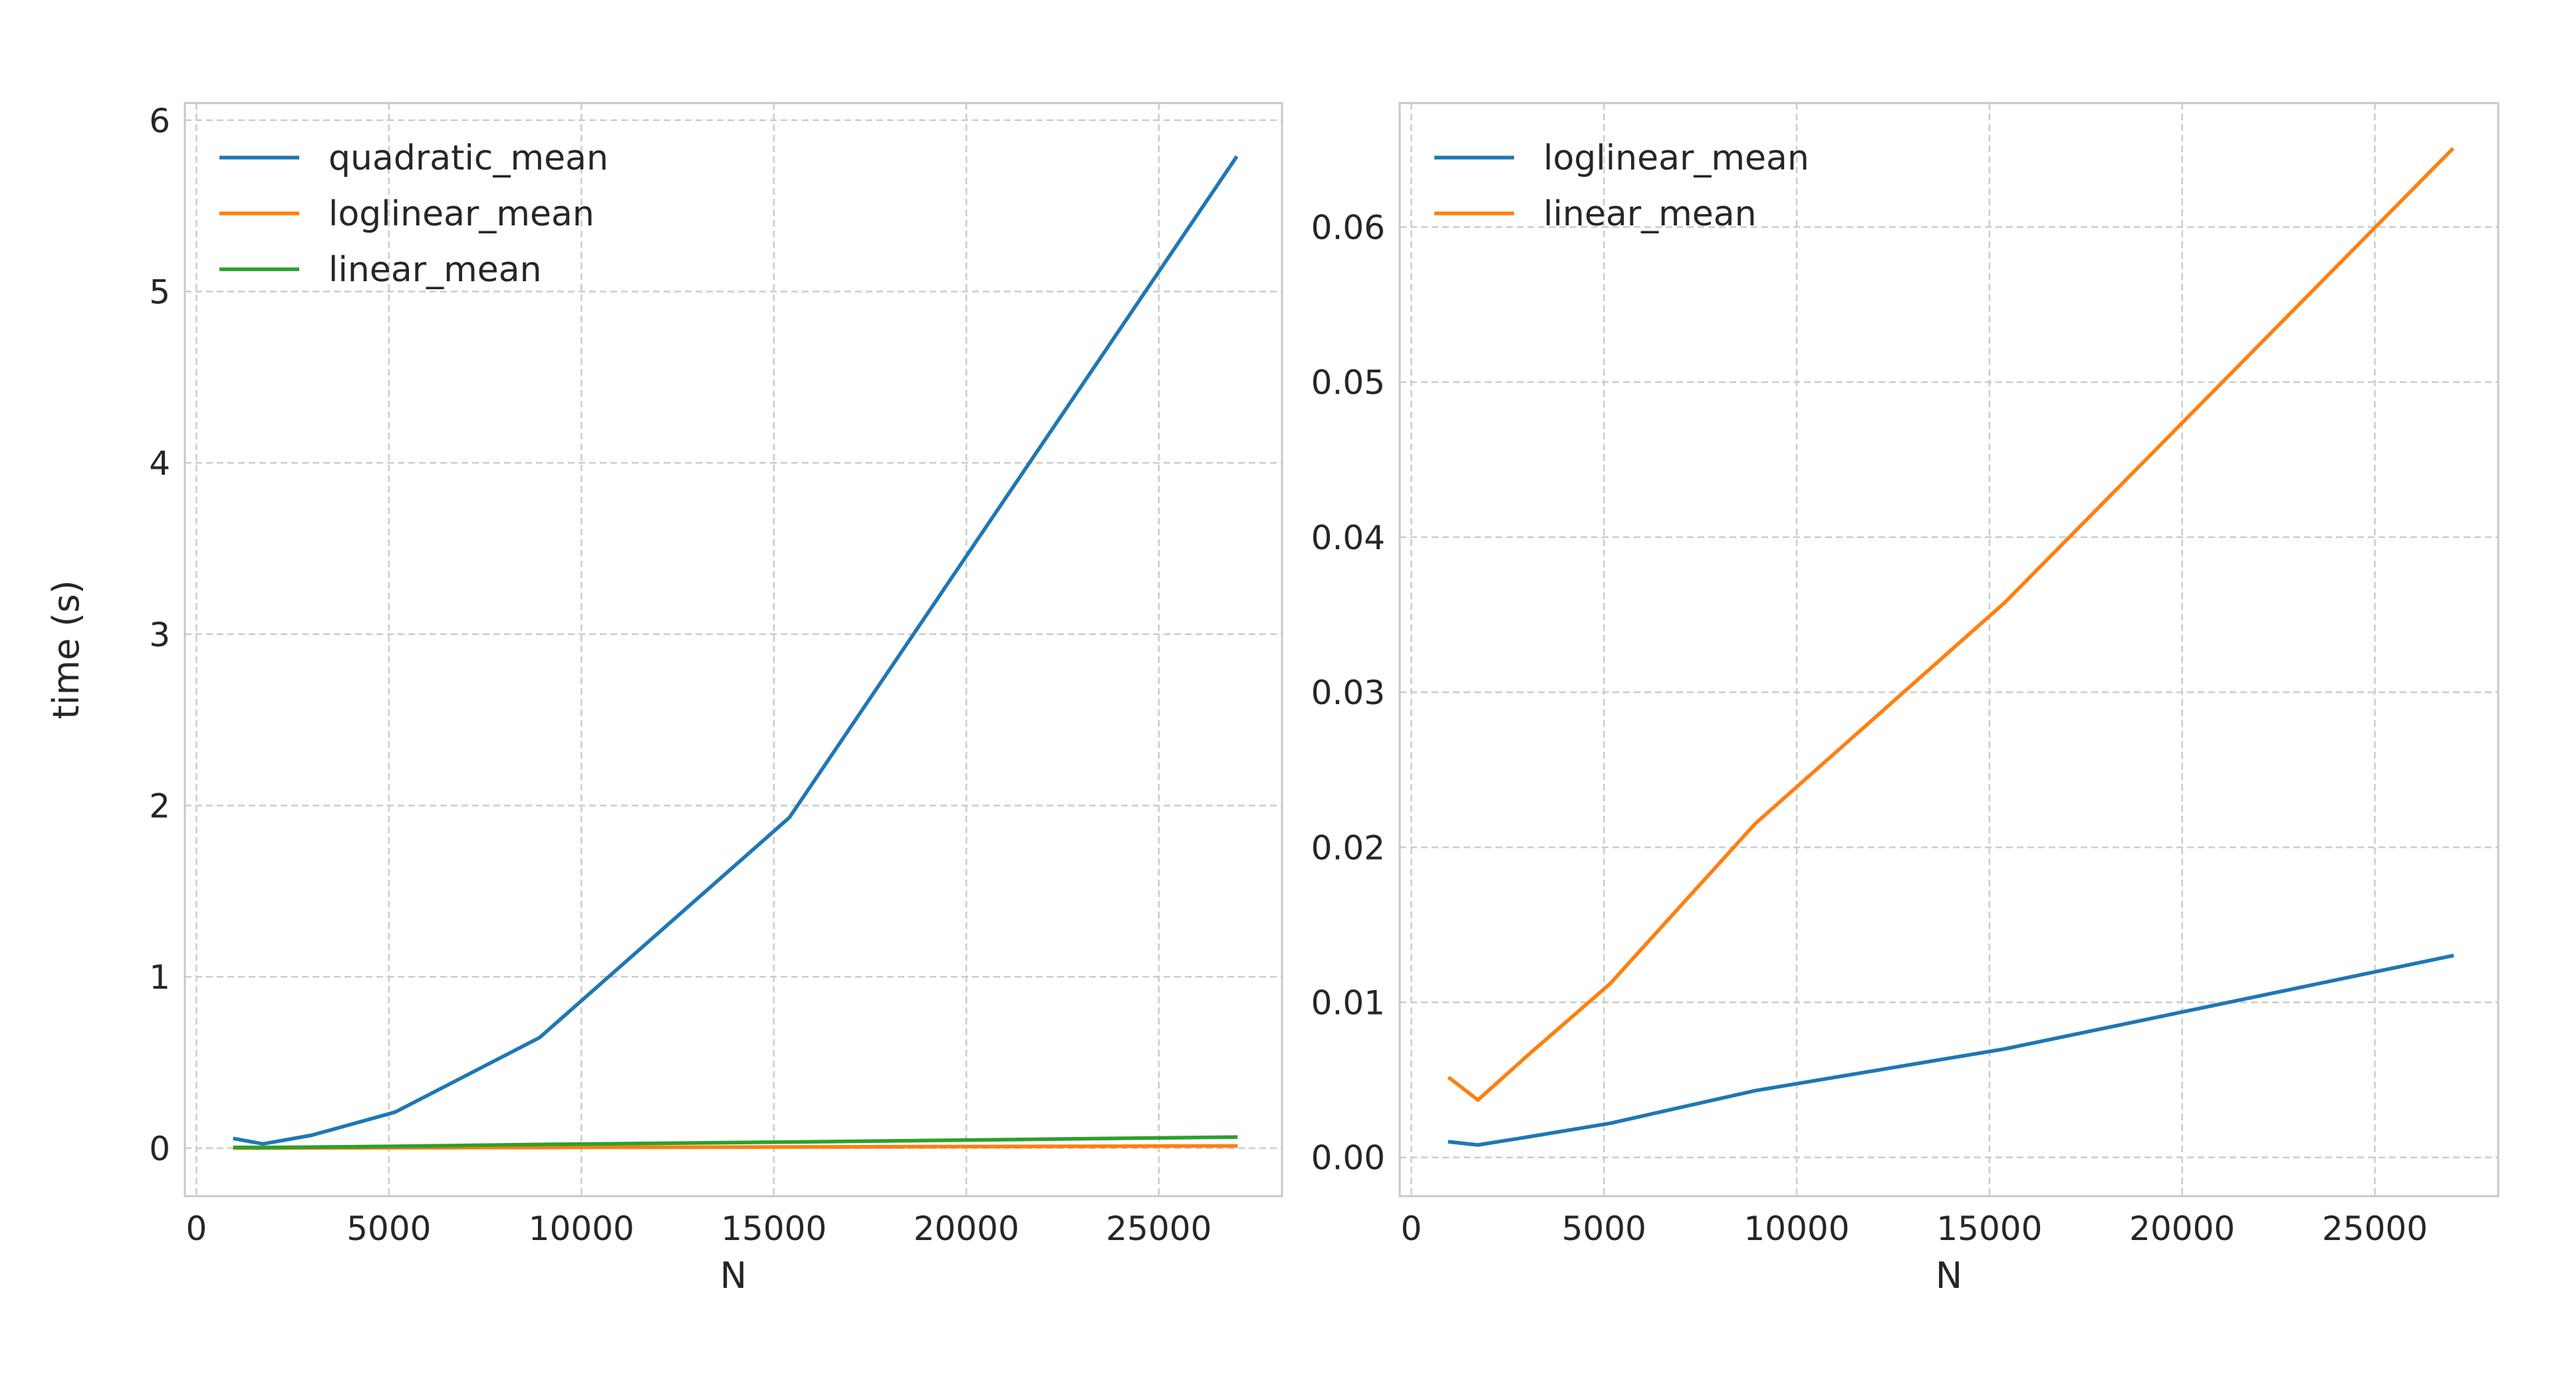 Image resolution: width=2576 pixels, height=1379 pixels. What do you see at coordinates (159, 121) in the screenshot?
I see `y-tick-label: 6` at bounding box center [159, 121].